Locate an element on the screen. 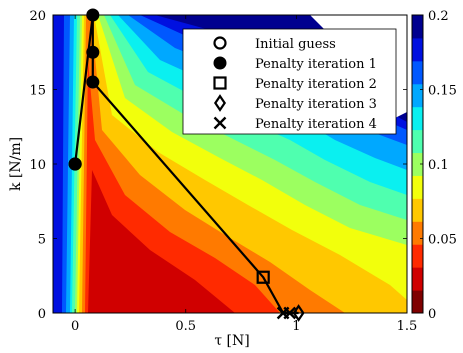  y-tick-label-4: 20 is located at coordinates (37, 16).